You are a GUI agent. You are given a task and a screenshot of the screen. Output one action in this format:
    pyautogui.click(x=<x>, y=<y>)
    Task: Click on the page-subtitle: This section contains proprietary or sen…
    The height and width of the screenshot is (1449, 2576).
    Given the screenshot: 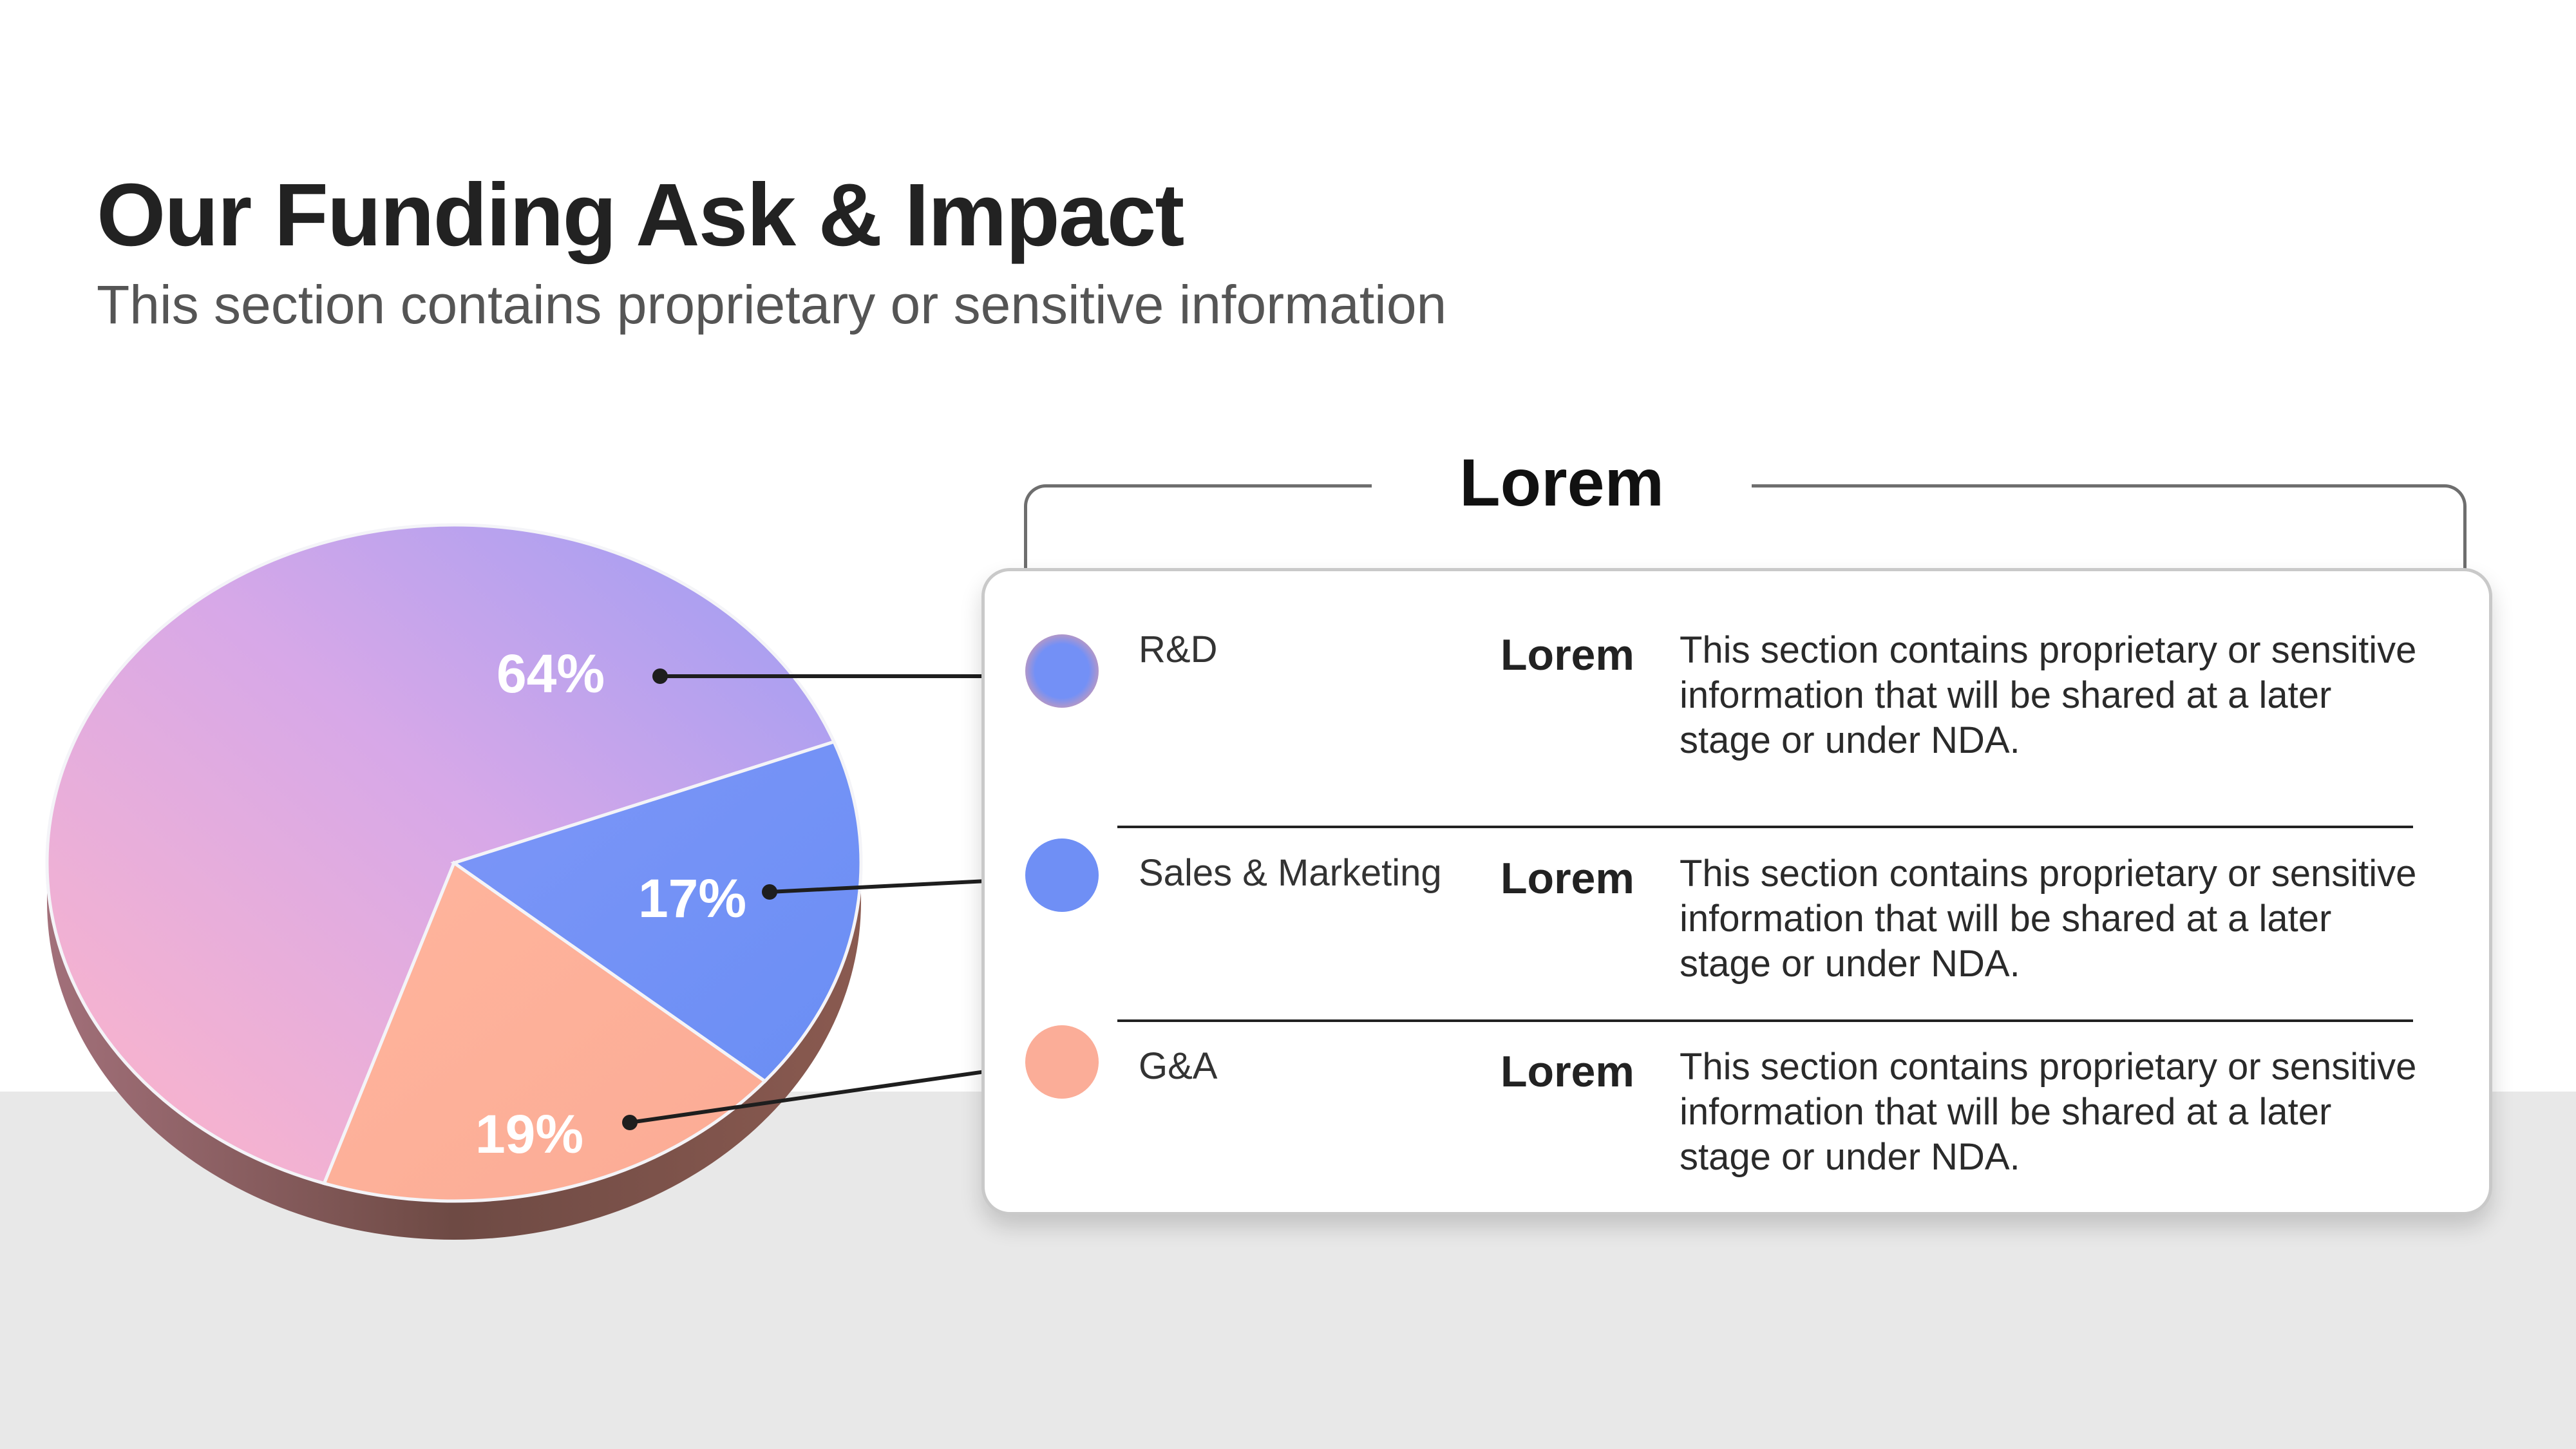 What is the action you would take?
    pyautogui.click(x=772, y=304)
    